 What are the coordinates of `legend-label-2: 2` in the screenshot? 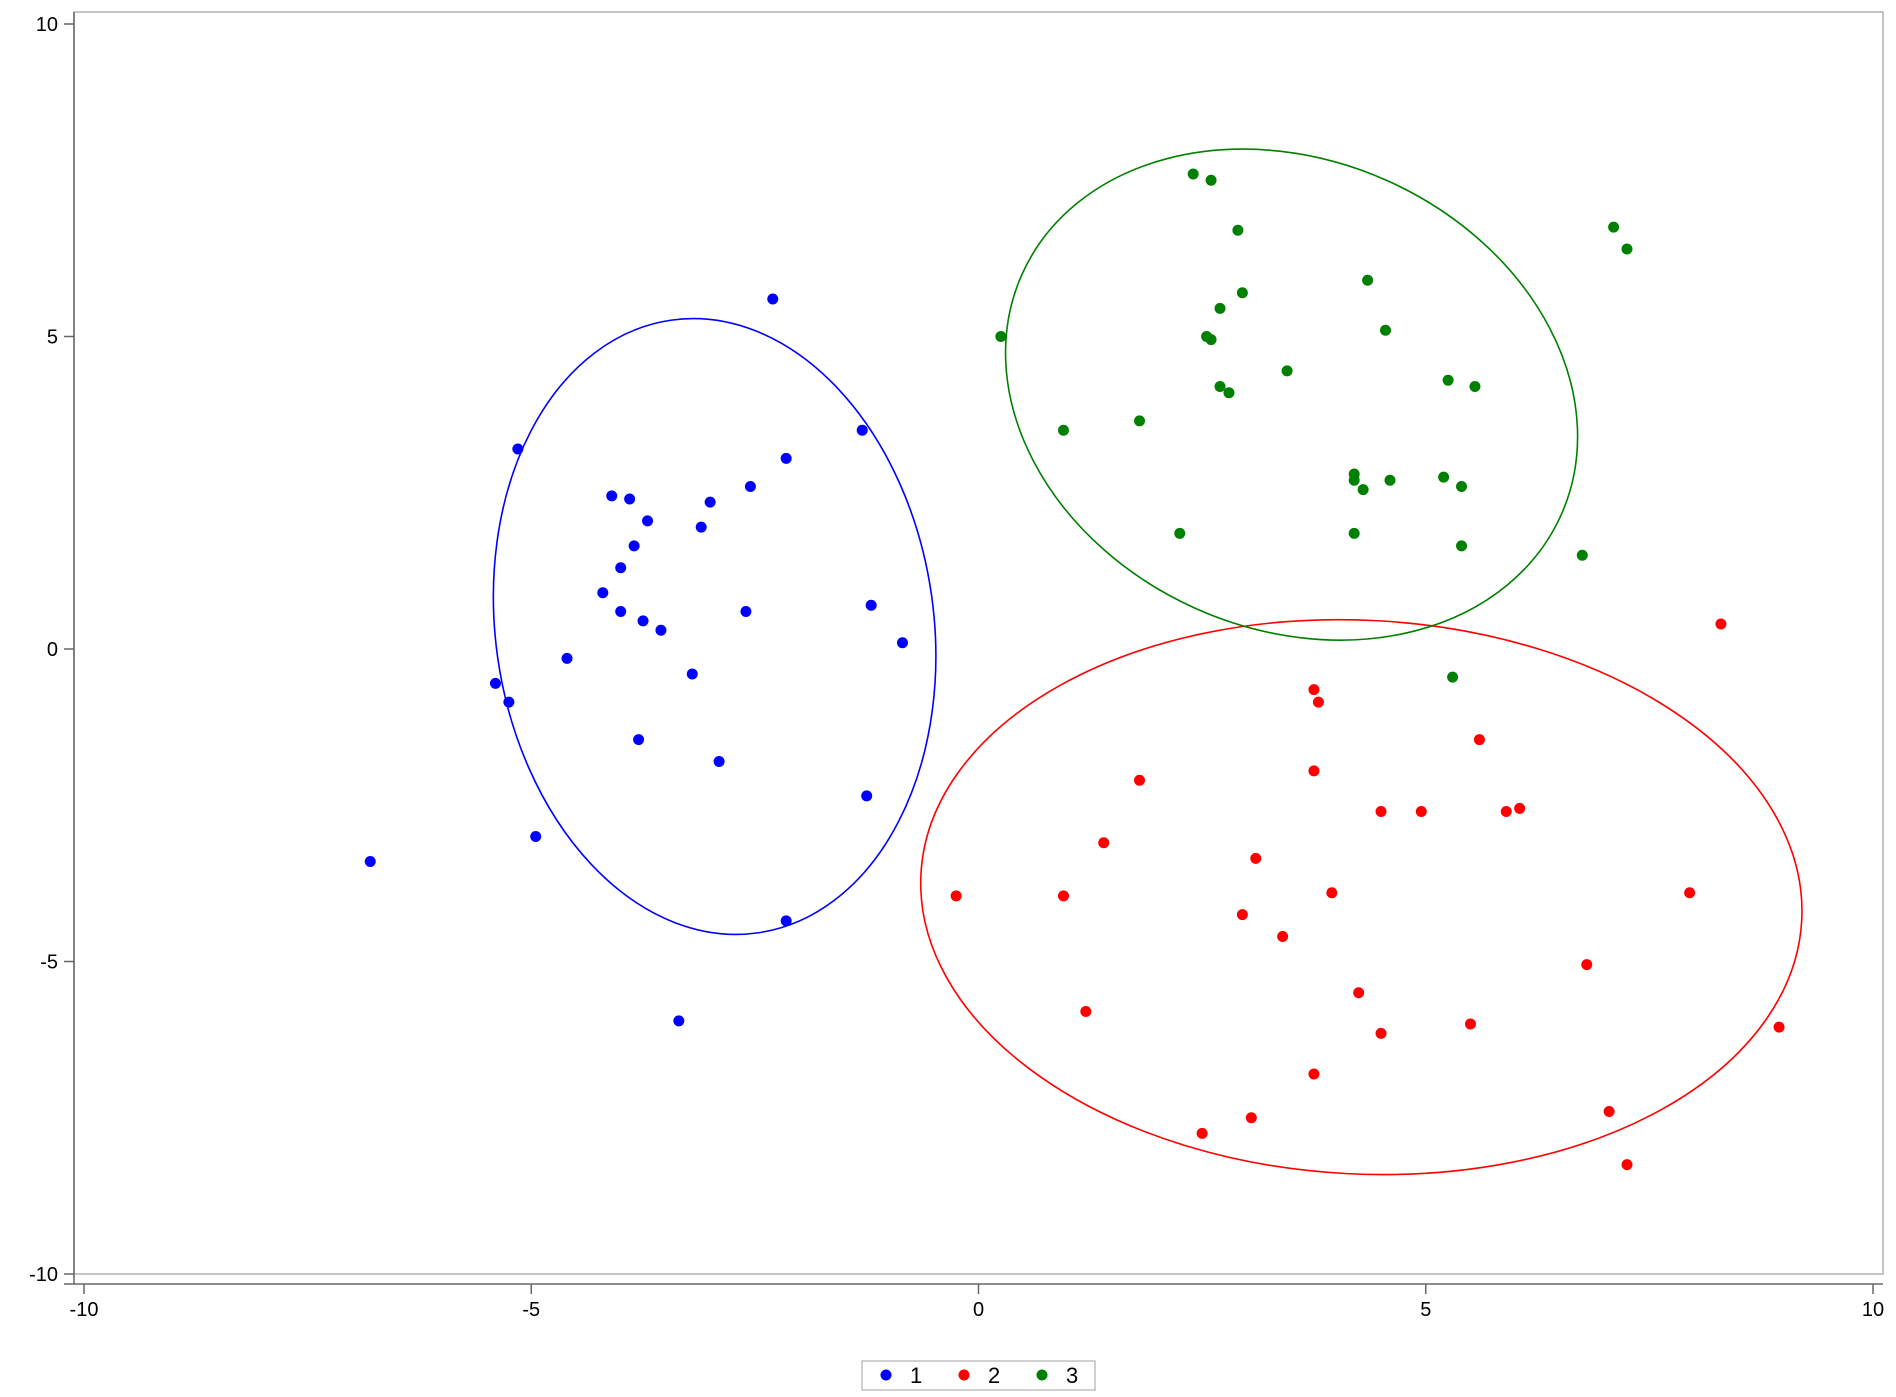 It's located at (994, 1375).